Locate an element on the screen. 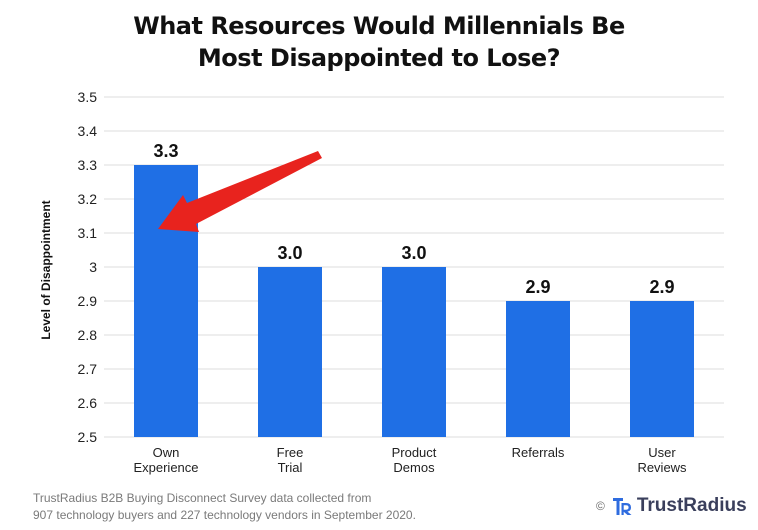 The image size is (758, 530). x-tick-label: Own Experience is located at coordinates (165, 460).